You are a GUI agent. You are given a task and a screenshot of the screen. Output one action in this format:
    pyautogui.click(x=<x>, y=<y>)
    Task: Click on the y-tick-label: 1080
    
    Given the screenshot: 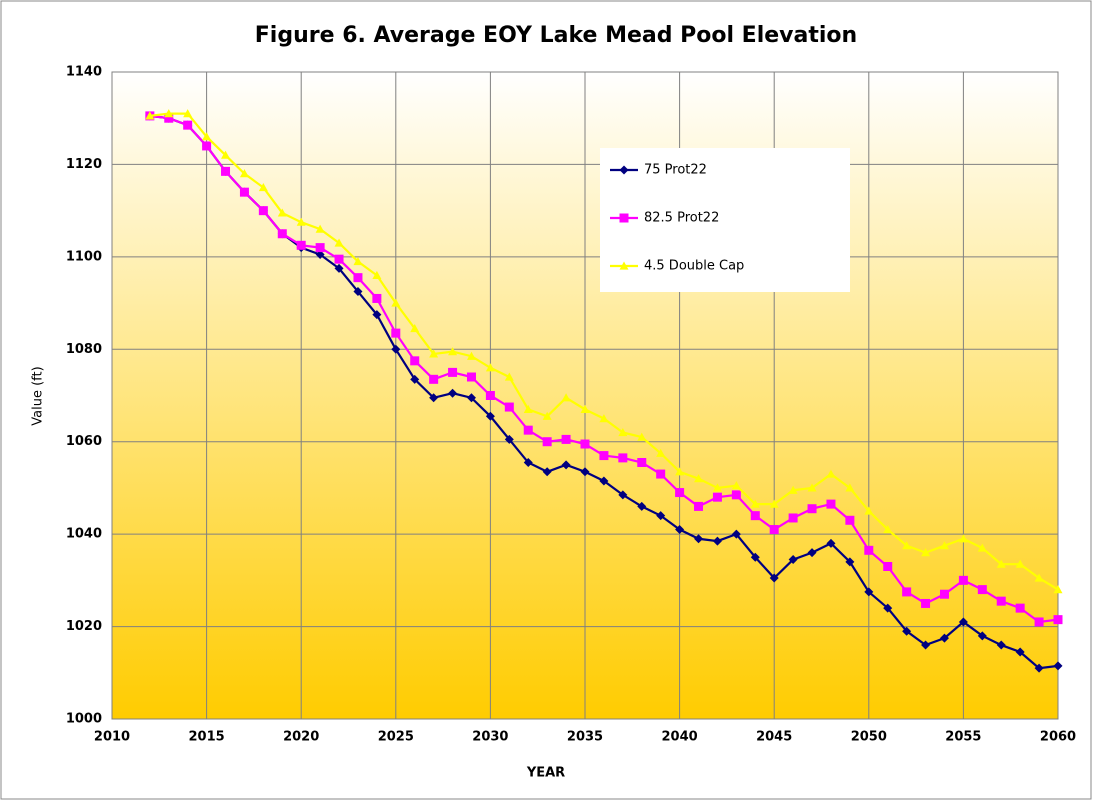 What is the action you would take?
    pyautogui.click(x=84, y=349)
    